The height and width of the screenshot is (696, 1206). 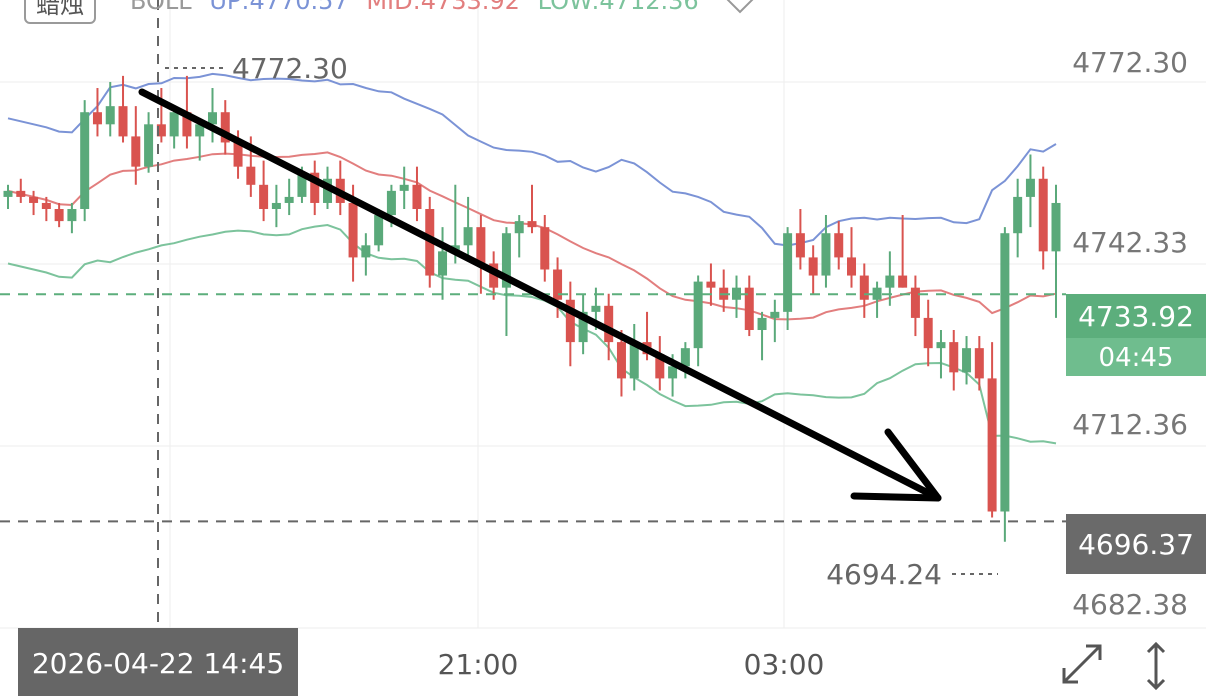 I want to click on low-marker-label: 4694.24, so click(x=884, y=574).